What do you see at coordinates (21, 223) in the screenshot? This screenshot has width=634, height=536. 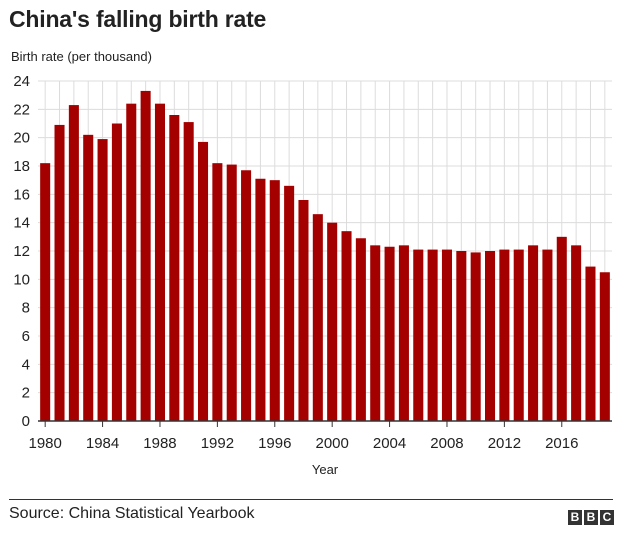 I see `y-tick-label: 14` at bounding box center [21, 223].